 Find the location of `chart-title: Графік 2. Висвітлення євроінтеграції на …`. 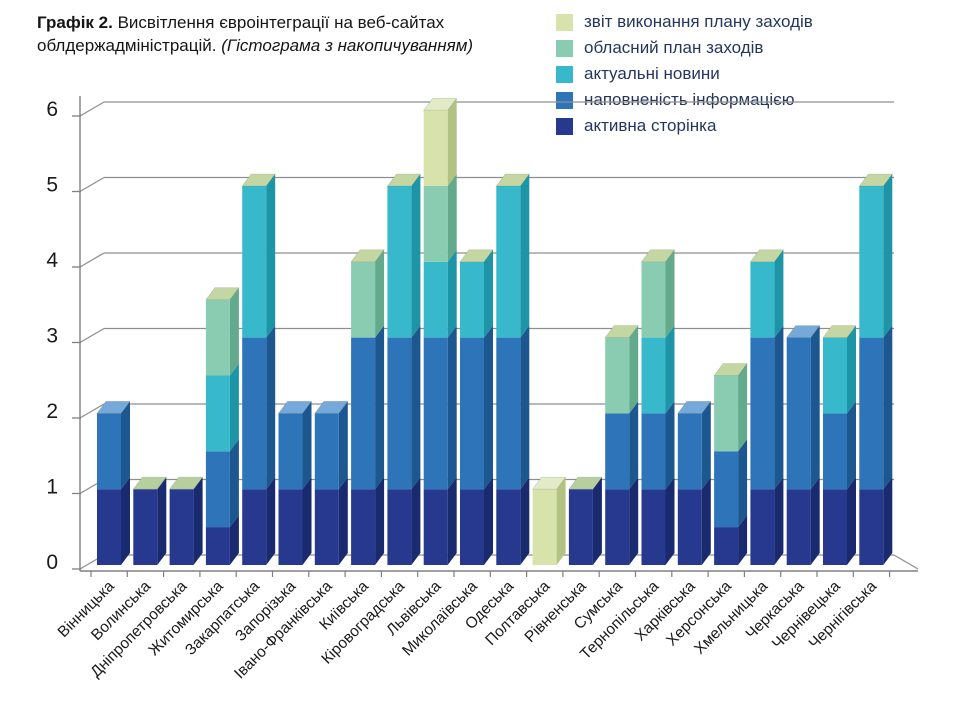

chart-title: Графік 2. Висвітлення євроінтеграції на … is located at coordinates (272, 34).